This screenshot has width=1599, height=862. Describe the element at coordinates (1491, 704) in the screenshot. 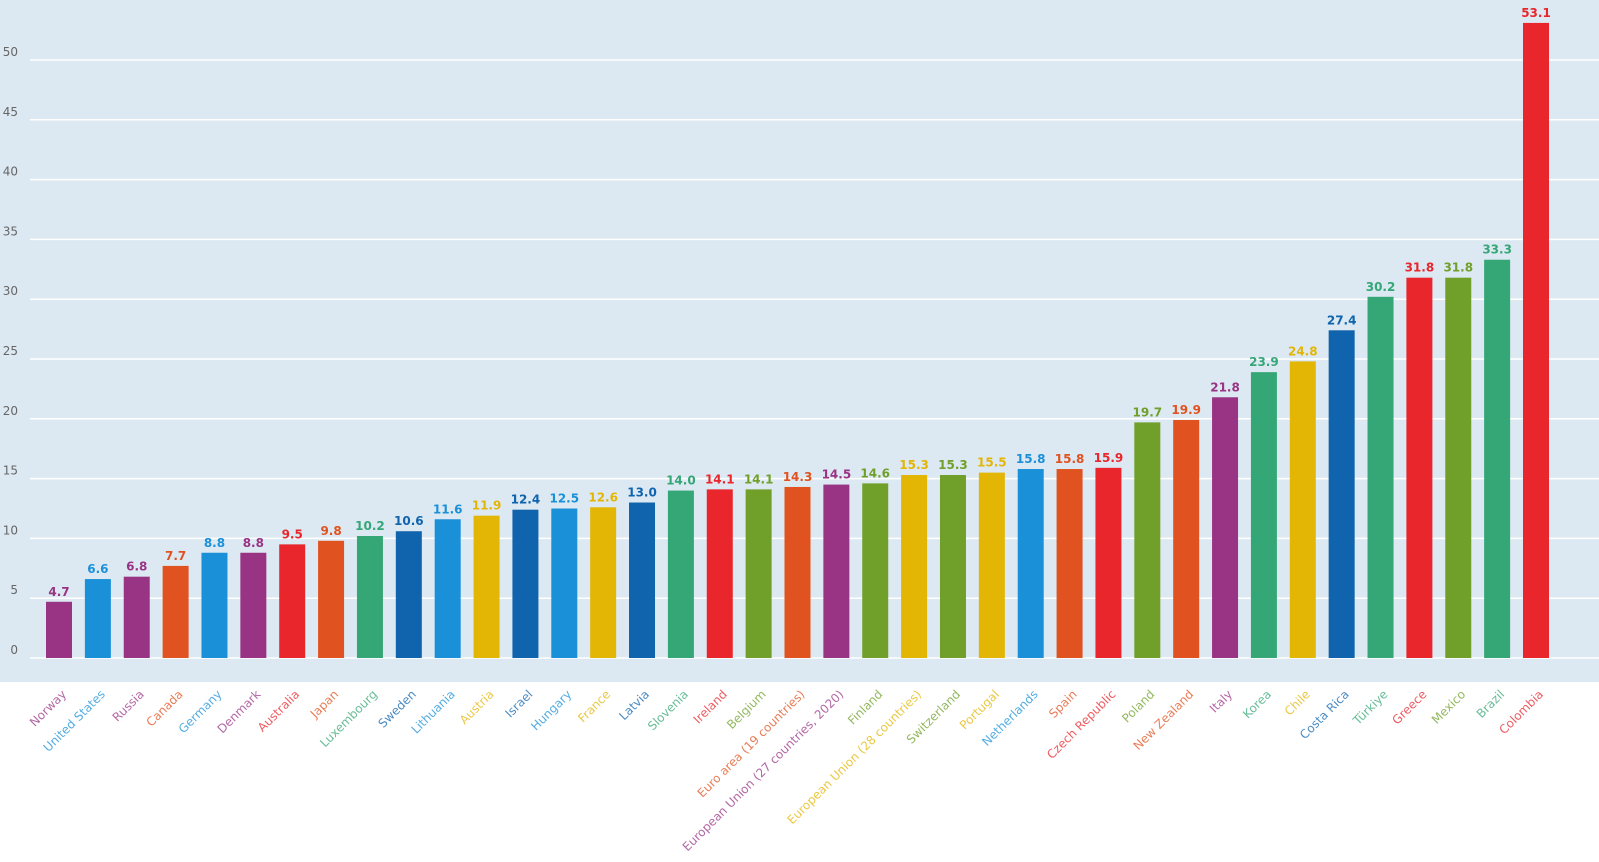

I see `x-tick-label: Brazil` at that location.